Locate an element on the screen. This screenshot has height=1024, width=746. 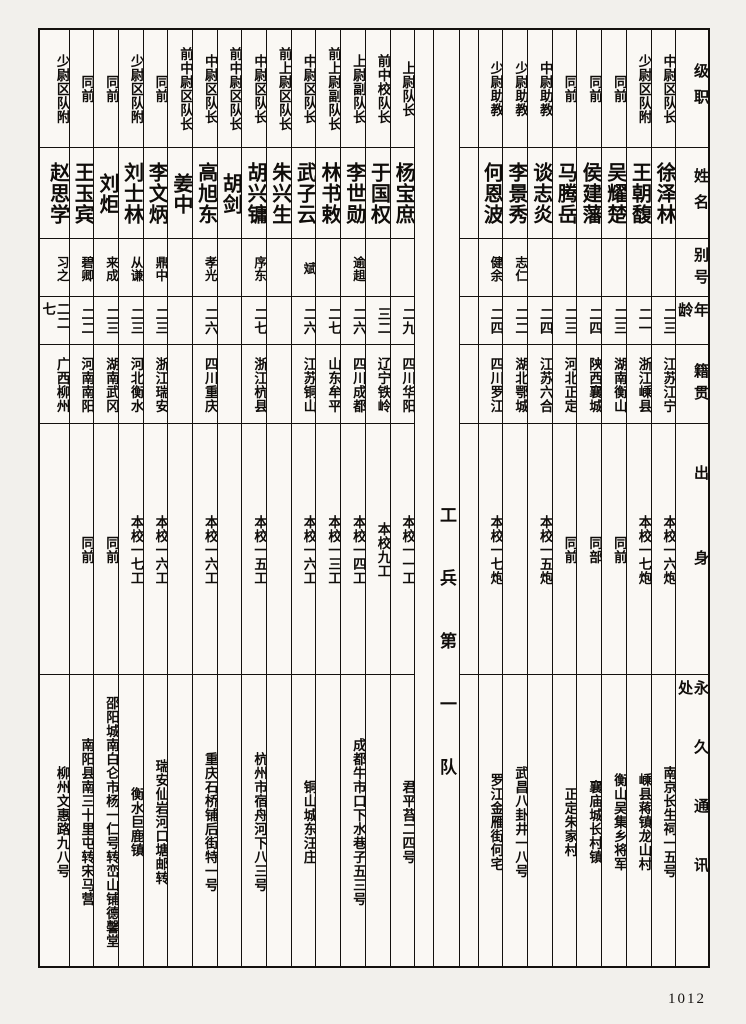
cell-origin: 陕西襄城 is located at coordinates (589, 385).